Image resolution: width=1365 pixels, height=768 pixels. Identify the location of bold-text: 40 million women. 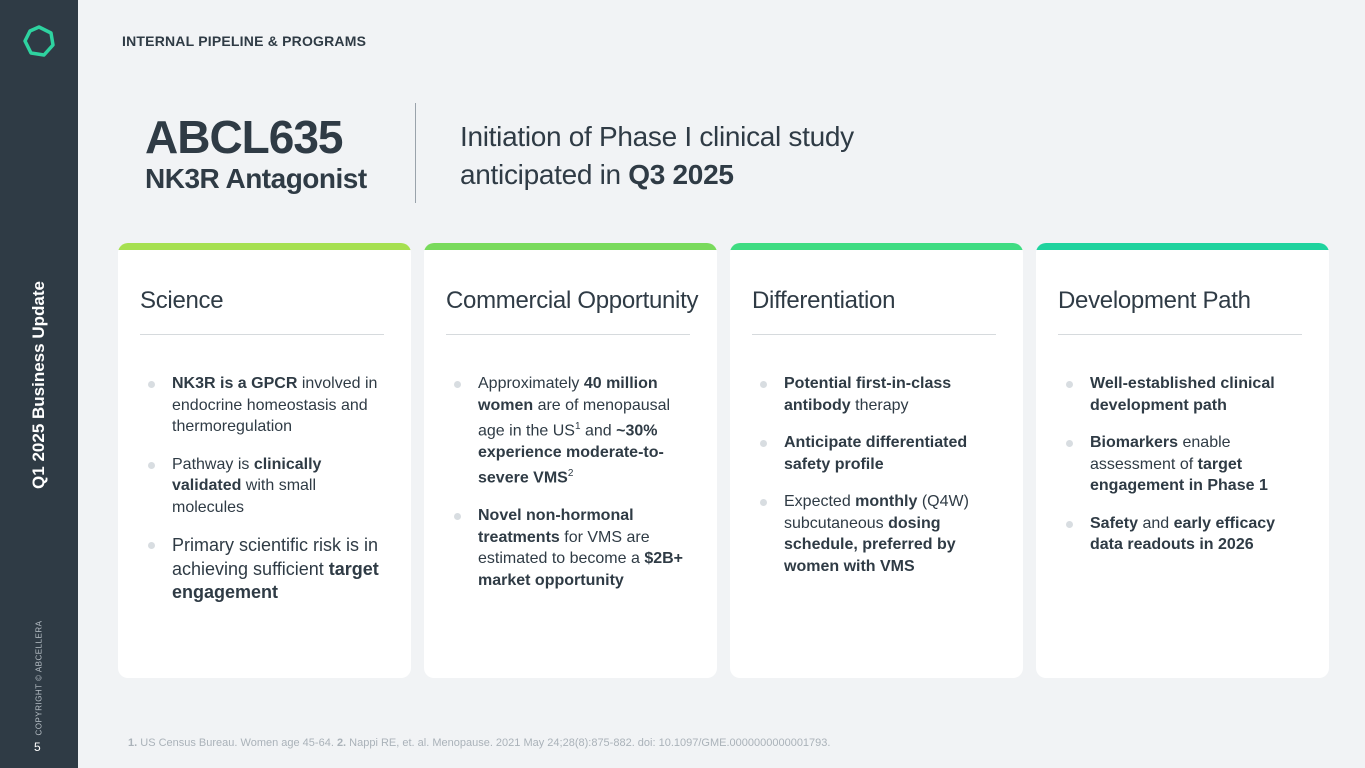
(568, 394).